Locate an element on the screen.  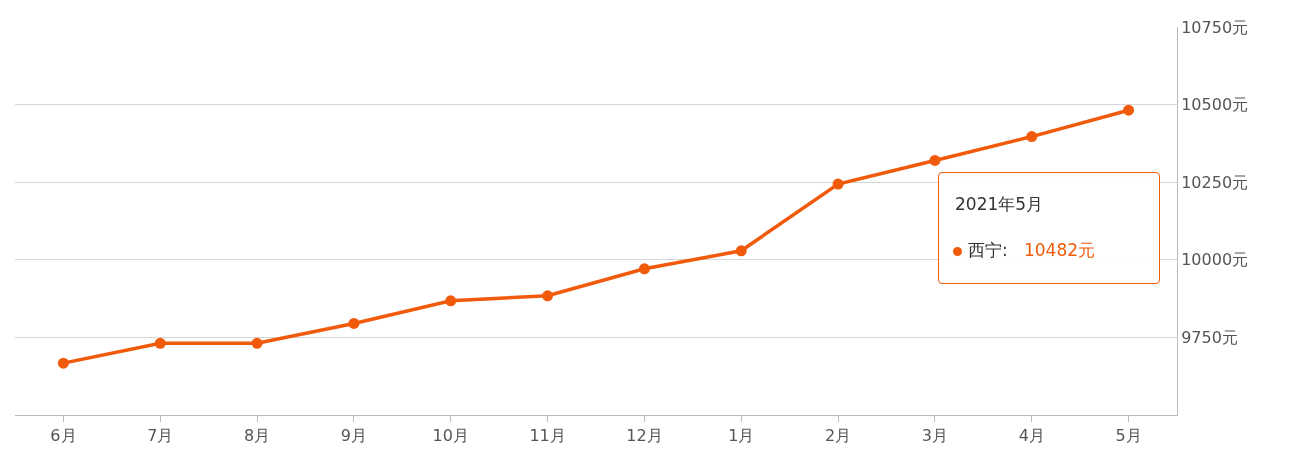
x-tick-label: 5月 is located at coordinates (1128, 436).